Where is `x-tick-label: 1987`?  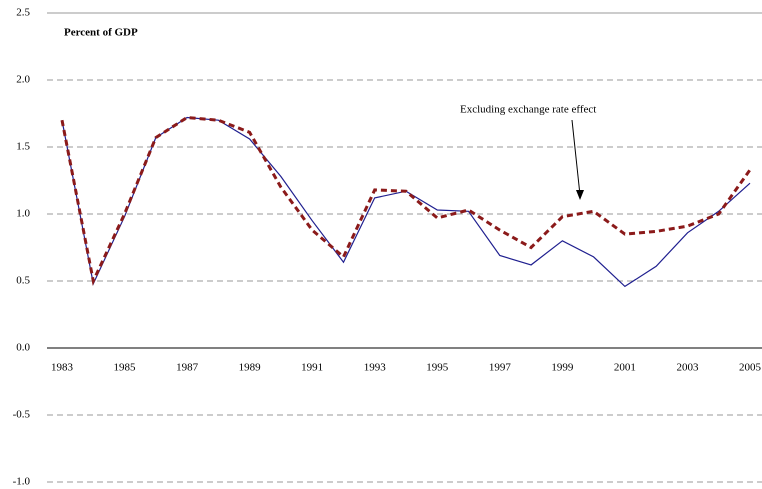
x-tick-label: 1987 is located at coordinates (187, 368).